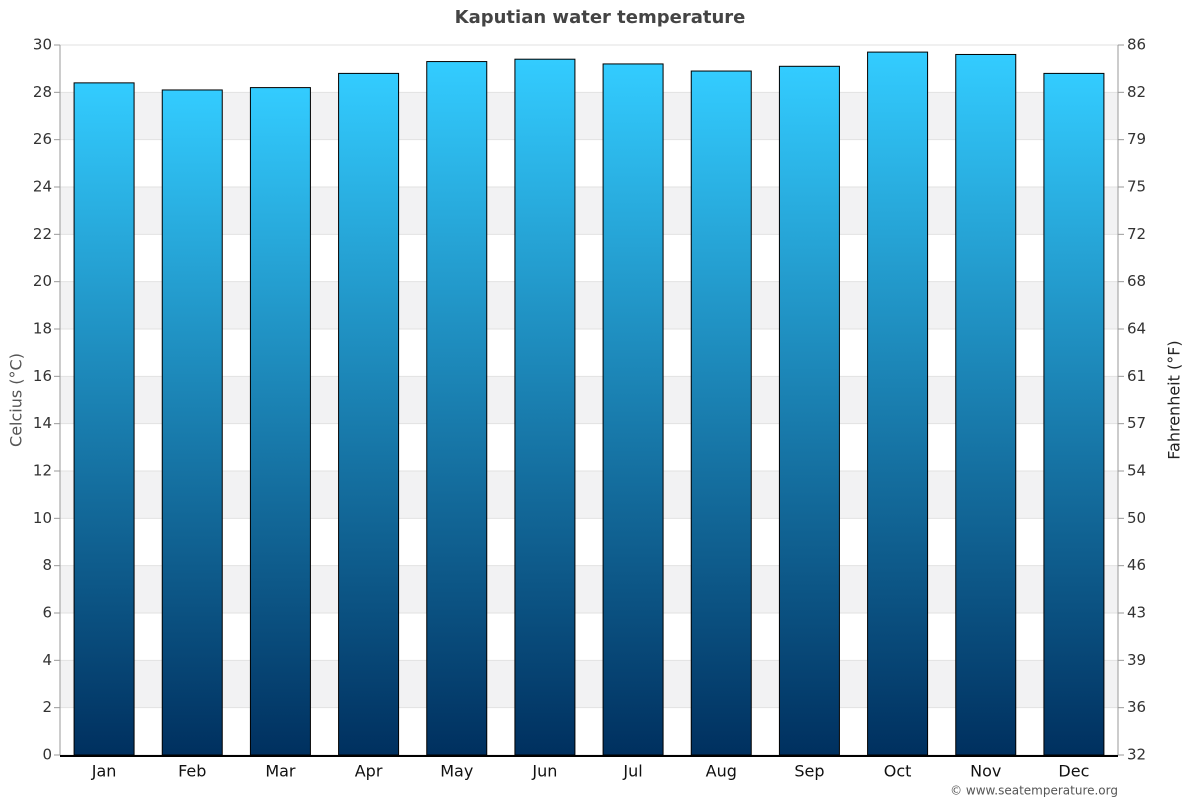  Describe the element at coordinates (1136, 329) in the screenshot. I see `y2-tick-label: 64` at that location.